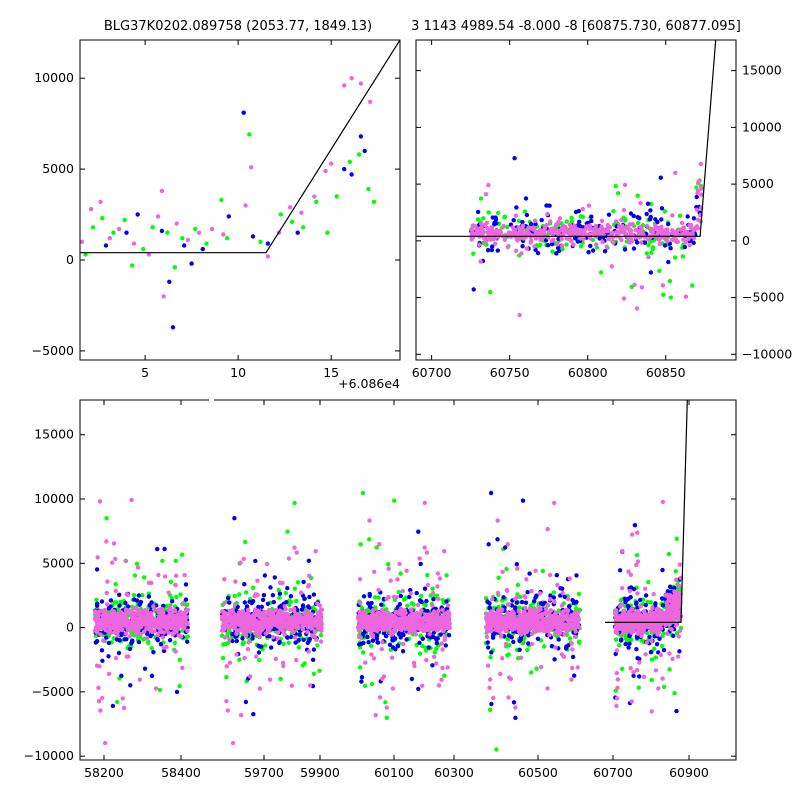 The width and height of the screenshot is (800, 800). What do you see at coordinates (53, 350) in the screenshot?
I see `y-tick-label: −5000` at bounding box center [53, 350].